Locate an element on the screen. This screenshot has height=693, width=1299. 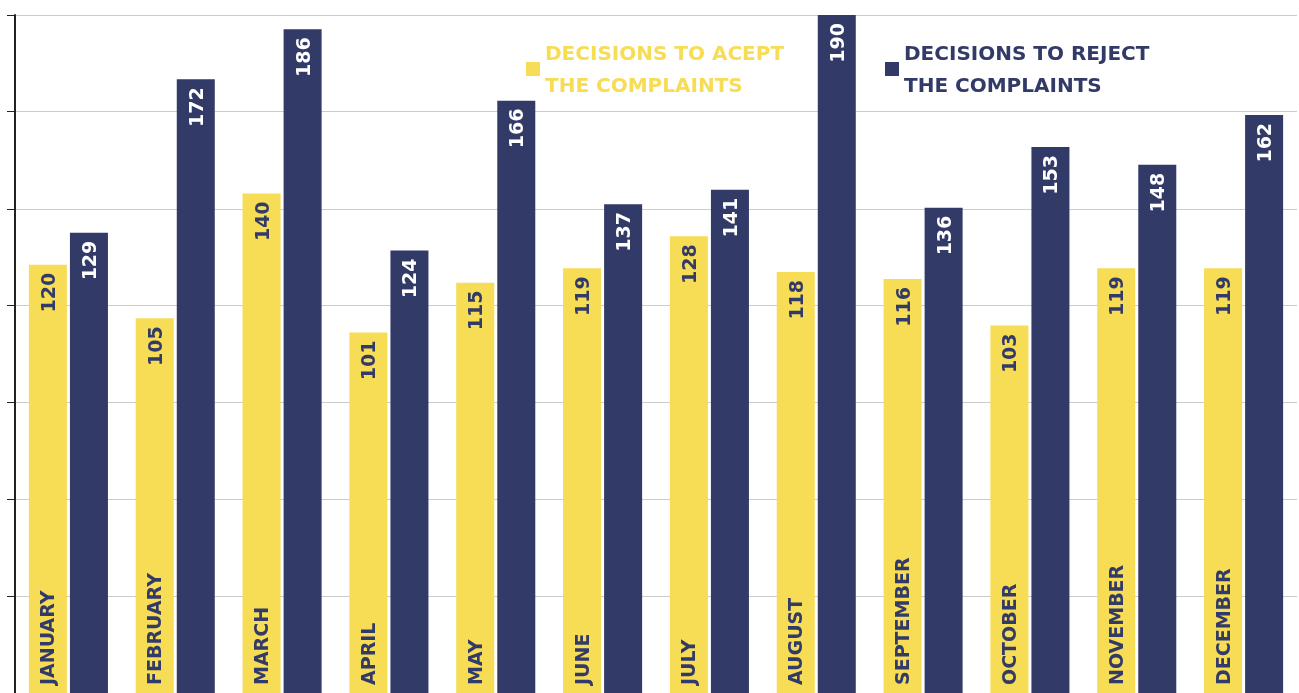
x-tick-label: OCTOBER is located at coordinates (1008, 634).